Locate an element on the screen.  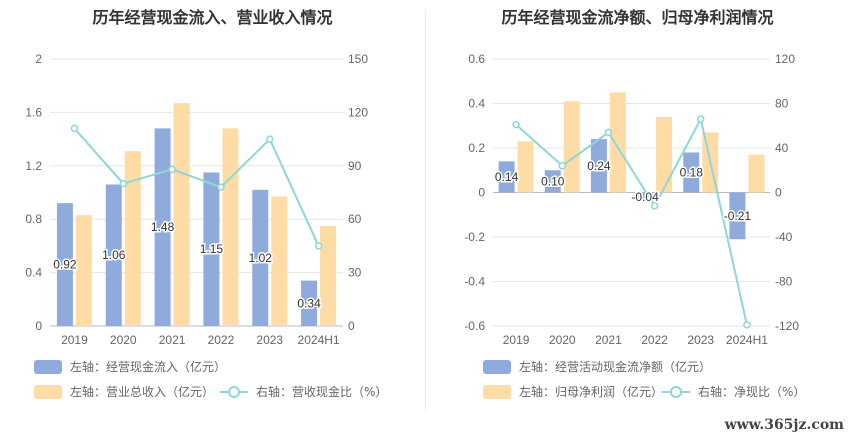
bar-value-label: 0.34 is located at coordinates (309, 303).